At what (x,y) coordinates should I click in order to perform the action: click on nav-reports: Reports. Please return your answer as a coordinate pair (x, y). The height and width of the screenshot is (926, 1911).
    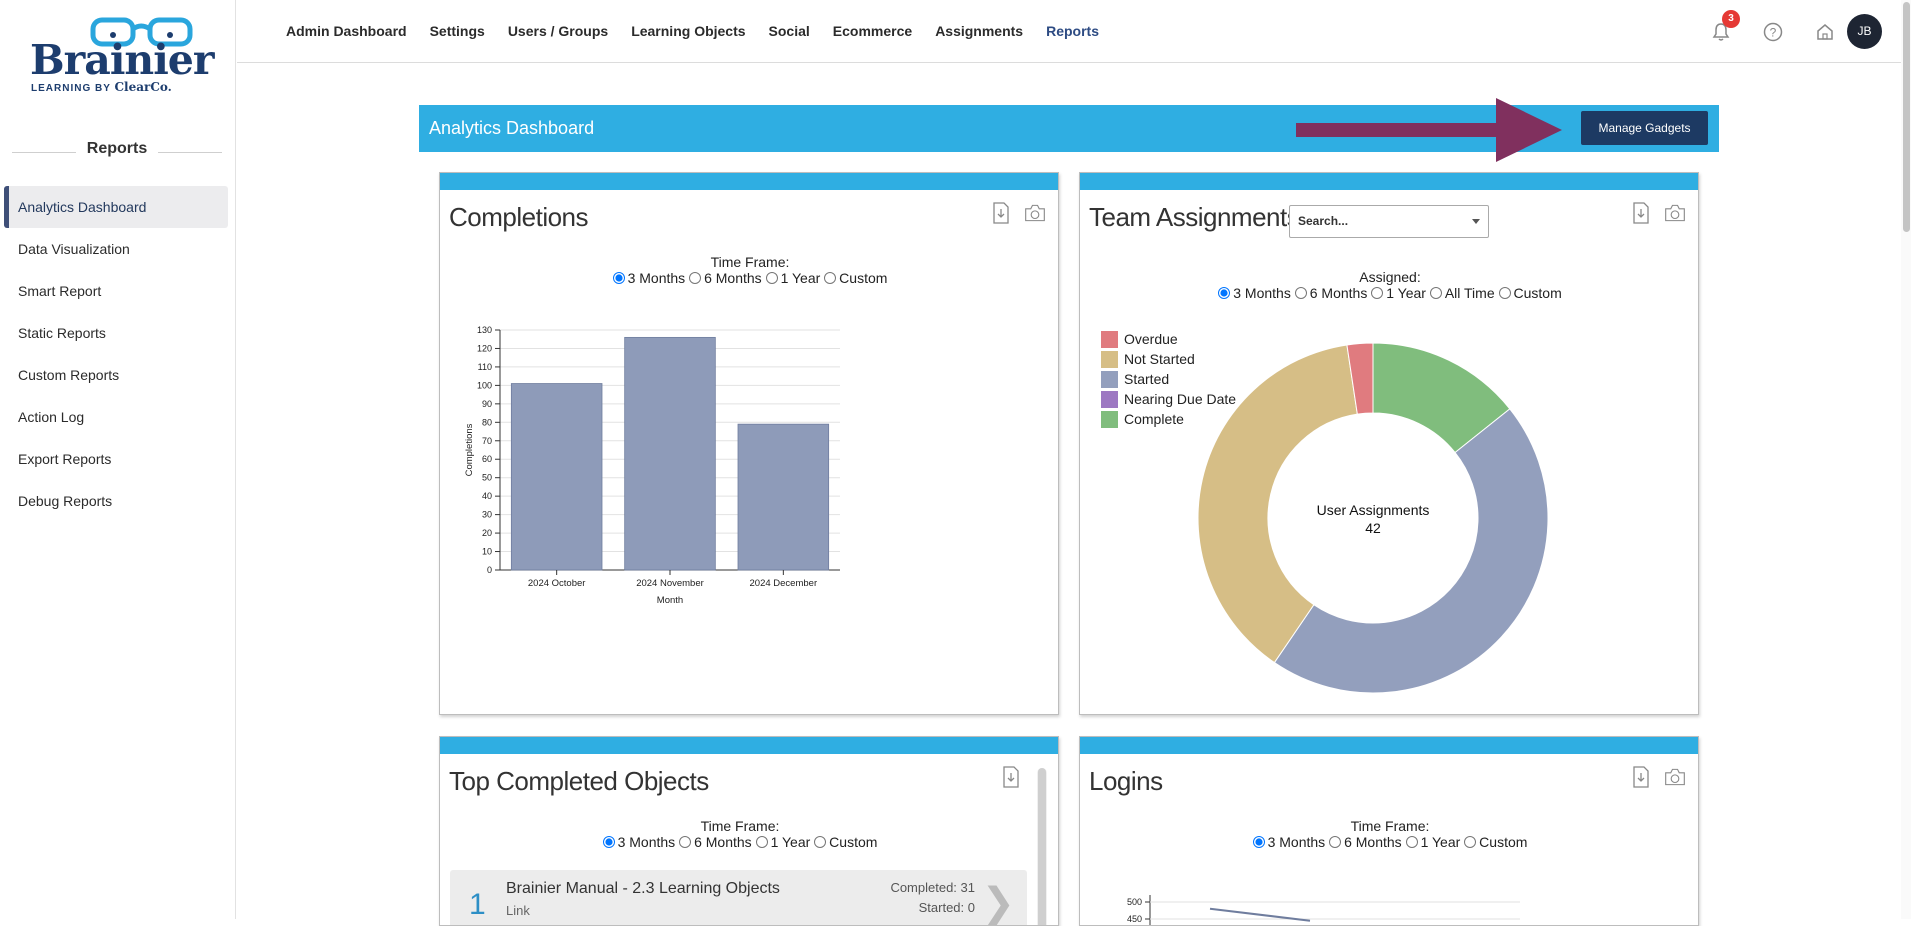
    Looking at the image, I should click on (1073, 31).